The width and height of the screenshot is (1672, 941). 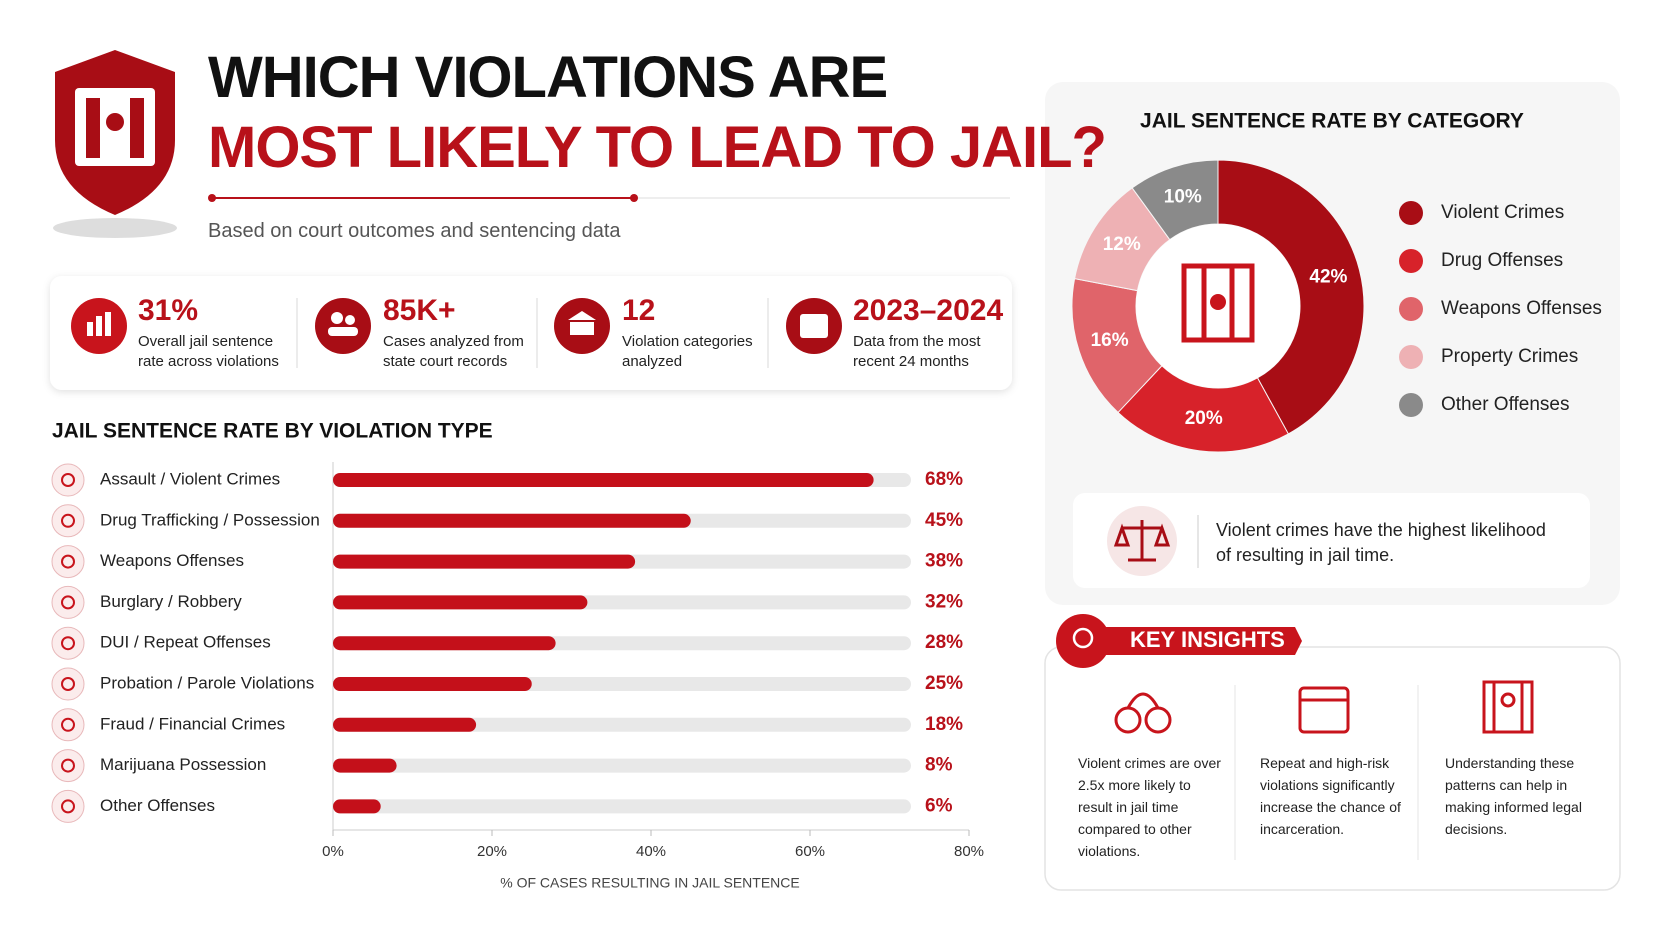 I want to click on insight-icons, so click(x=1324, y=707).